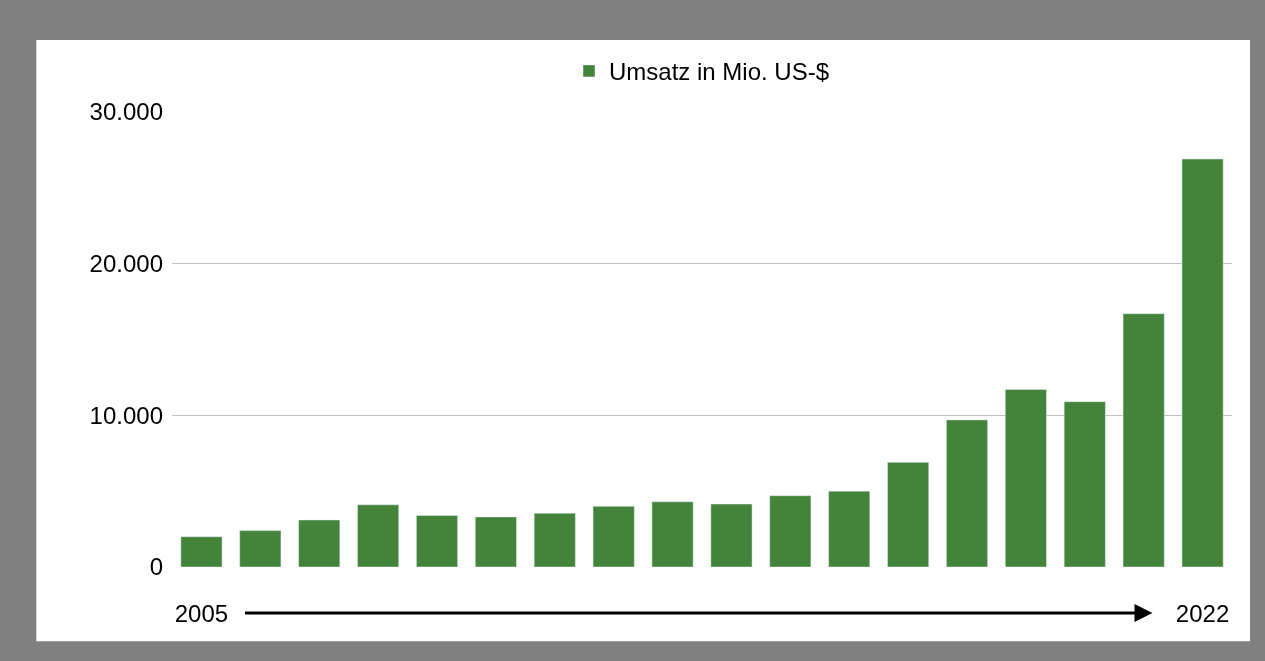 The width and height of the screenshot is (1265, 661). I want to click on x-tick-label: 2005, so click(201, 613).